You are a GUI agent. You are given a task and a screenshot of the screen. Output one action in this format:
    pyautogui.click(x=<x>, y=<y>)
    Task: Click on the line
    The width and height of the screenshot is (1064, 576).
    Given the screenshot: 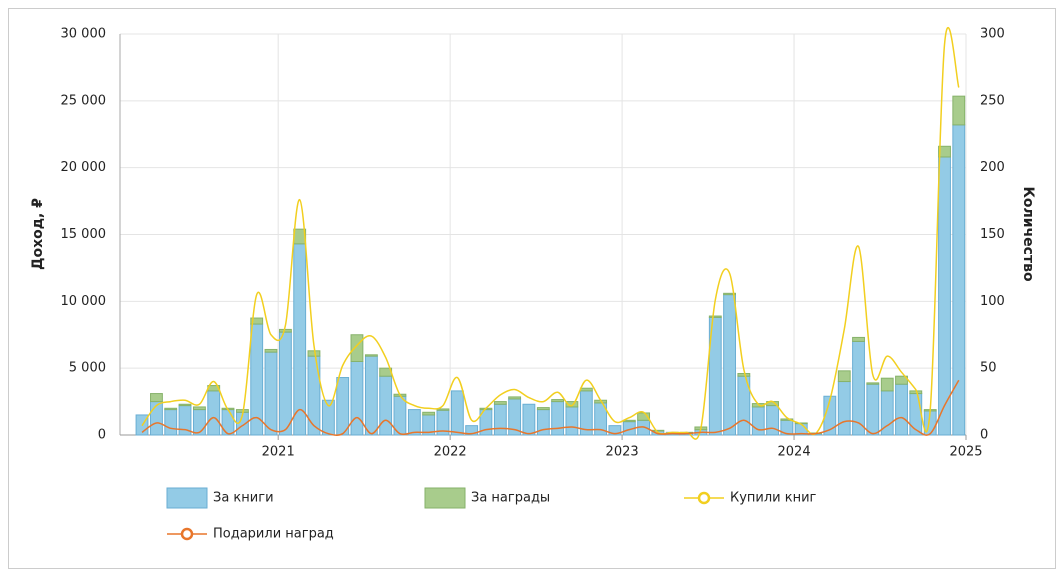 What is the action you would take?
    pyautogui.click(x=550, y=407)
    